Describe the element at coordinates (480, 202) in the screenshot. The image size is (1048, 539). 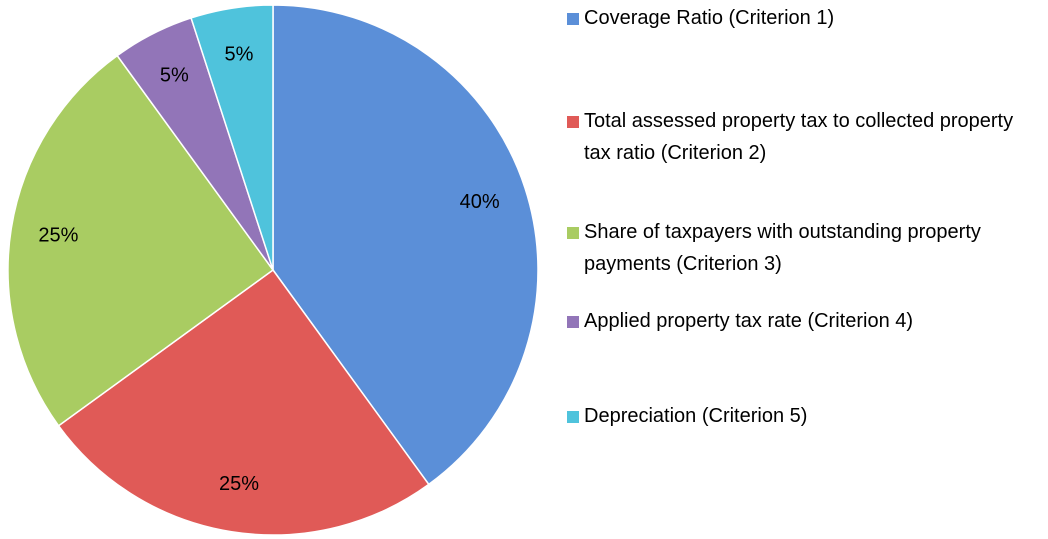
I see `data-label: 40%` at that location.